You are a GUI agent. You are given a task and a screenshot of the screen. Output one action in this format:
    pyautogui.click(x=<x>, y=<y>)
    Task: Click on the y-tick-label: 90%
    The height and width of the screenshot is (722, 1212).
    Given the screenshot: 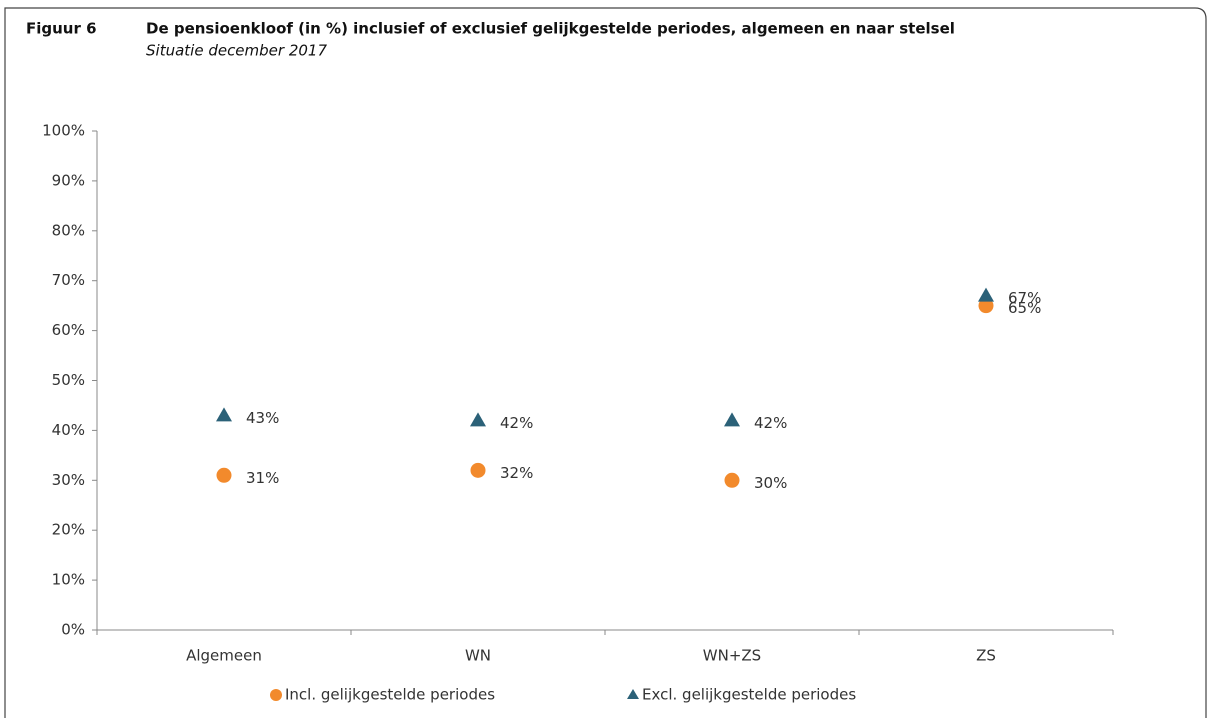 What is the action you would take?
    pyautogui.click(x=68, y=180)
    